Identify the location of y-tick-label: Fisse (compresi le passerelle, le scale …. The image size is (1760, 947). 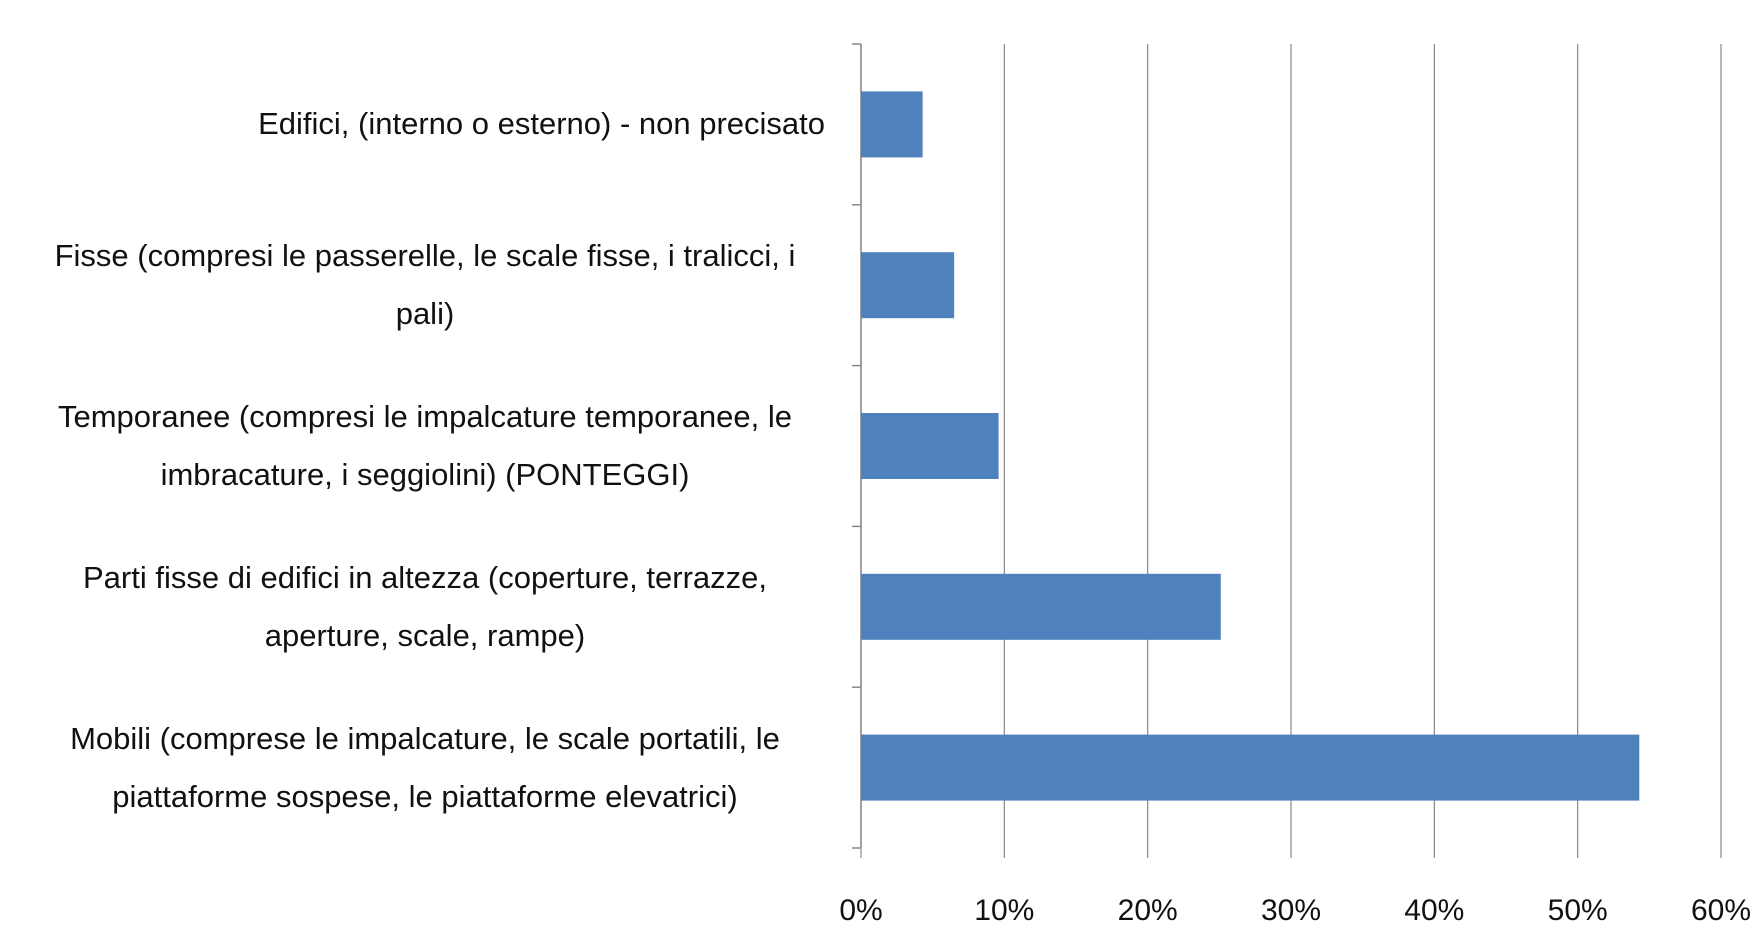
(425, 285).